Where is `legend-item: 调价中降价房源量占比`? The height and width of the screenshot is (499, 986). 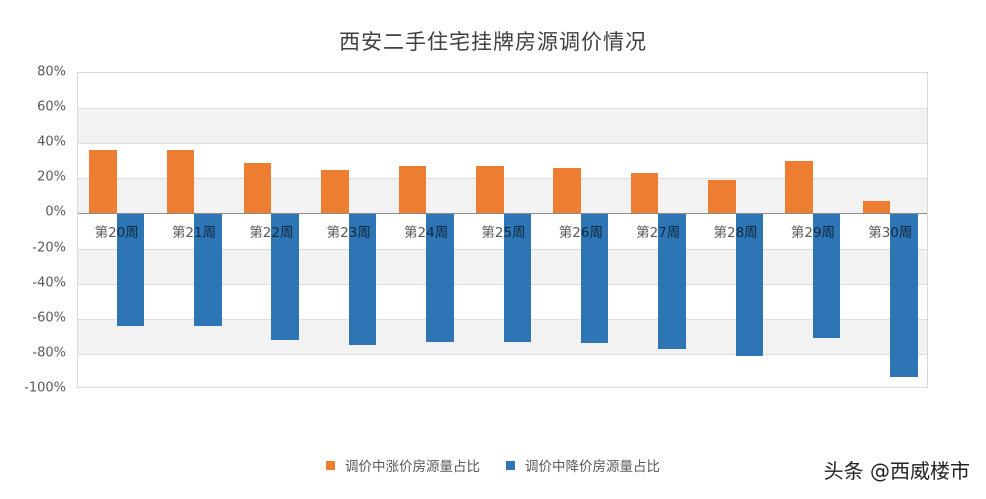 legend-item: 调价中降价房源量占比 is located at coordinates (583, 465).